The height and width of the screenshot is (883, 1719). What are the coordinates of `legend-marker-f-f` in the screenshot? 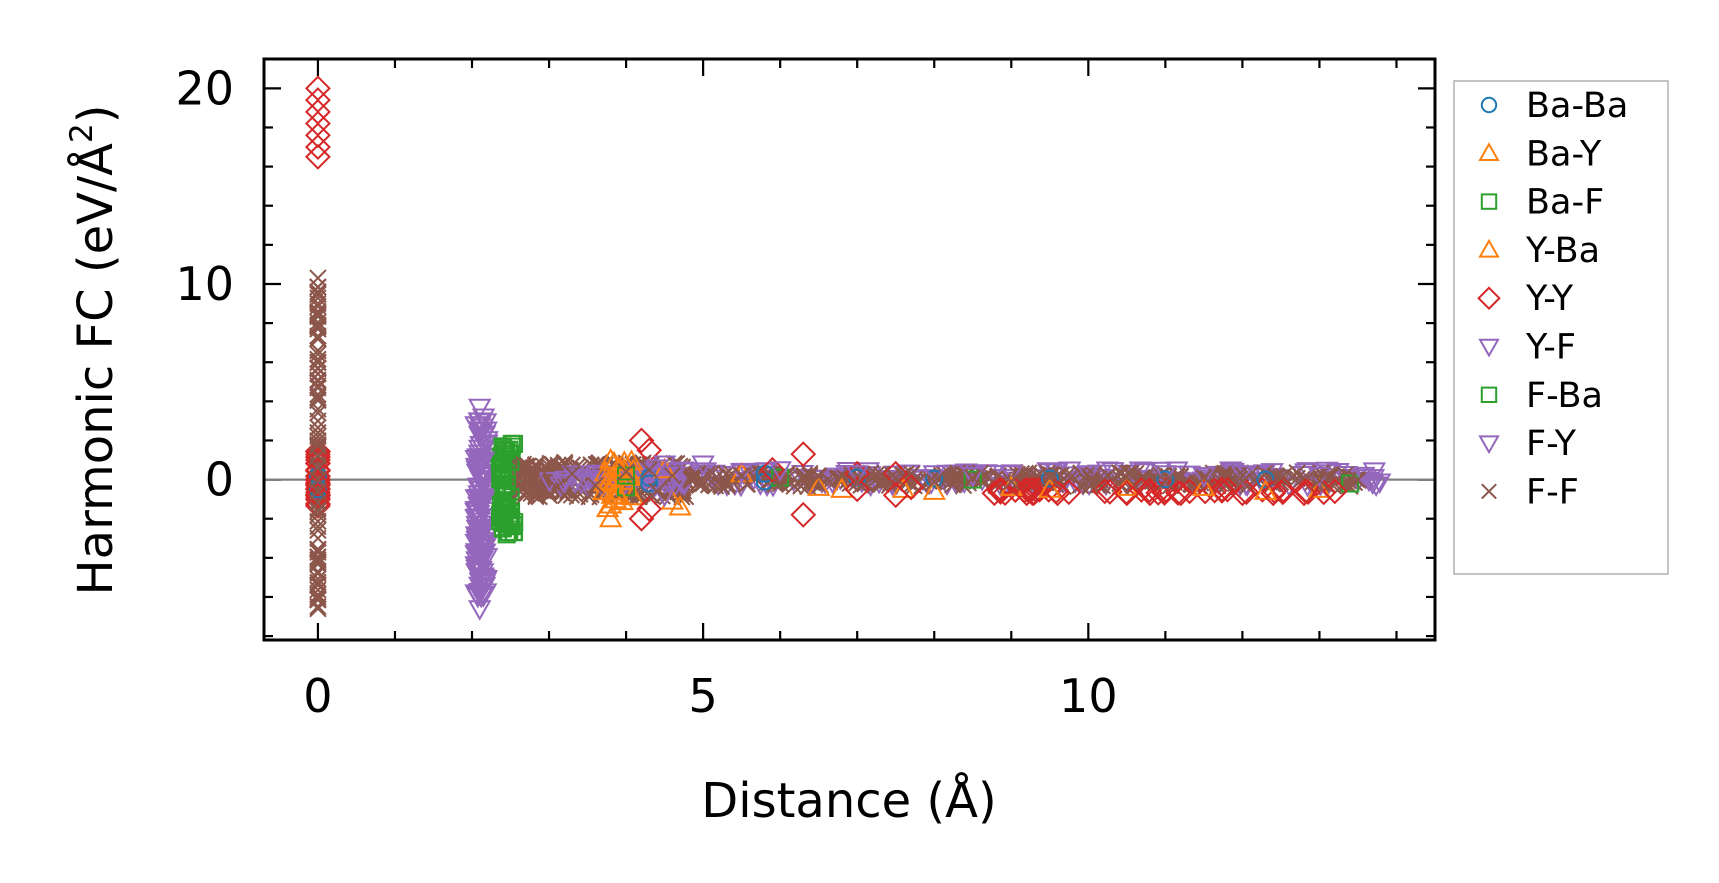 It's located at (1489, 491).